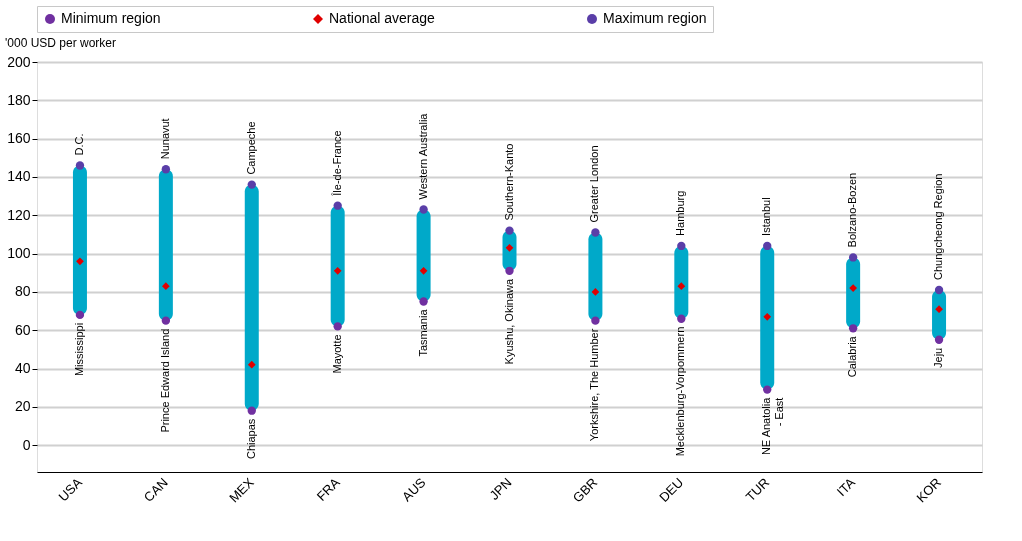 The width and height of the screenshot is (1022, 541). What do you see at coordinates (655, 18) in the screenshot?
I see `legend-label: Maximum region` at bounding box center [655, 18].